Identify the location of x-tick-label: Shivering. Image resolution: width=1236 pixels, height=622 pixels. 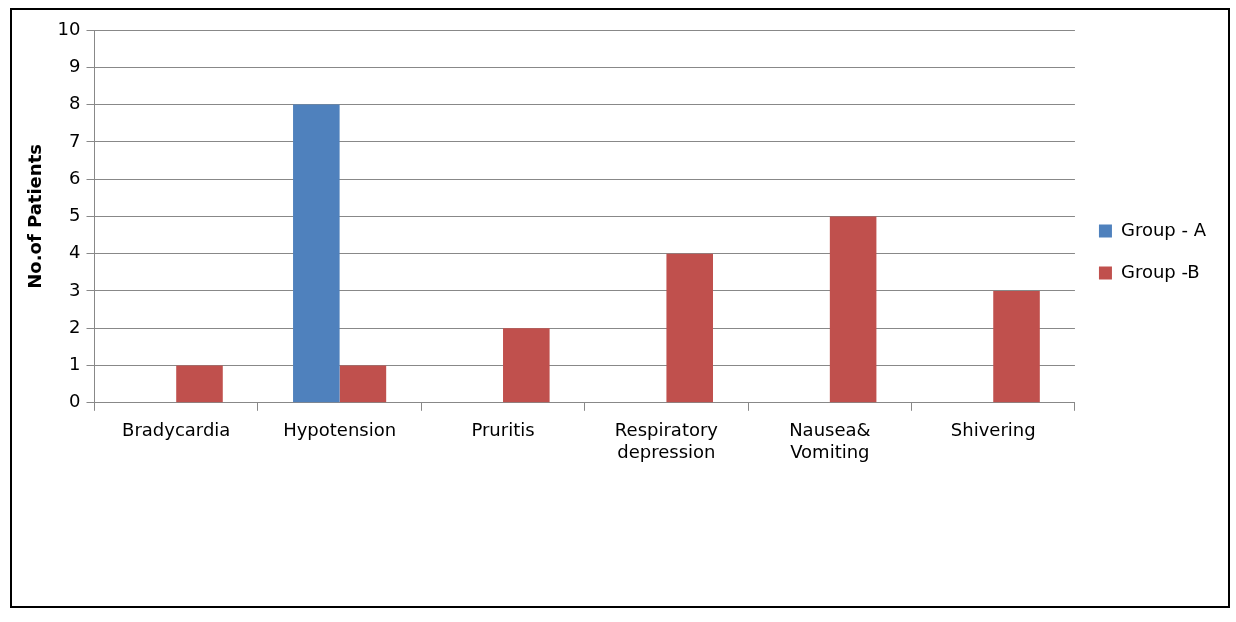
(993, 430).